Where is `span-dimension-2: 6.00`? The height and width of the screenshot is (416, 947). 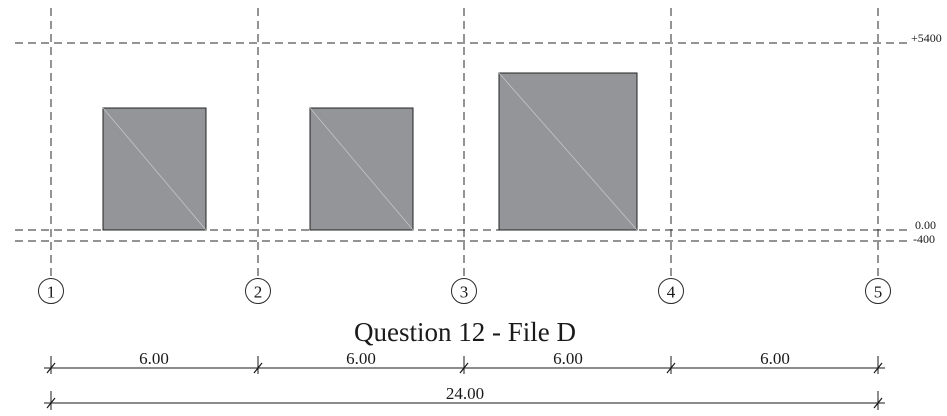 span-dimension-2: 6.00 is located at coordinates (361, 358).